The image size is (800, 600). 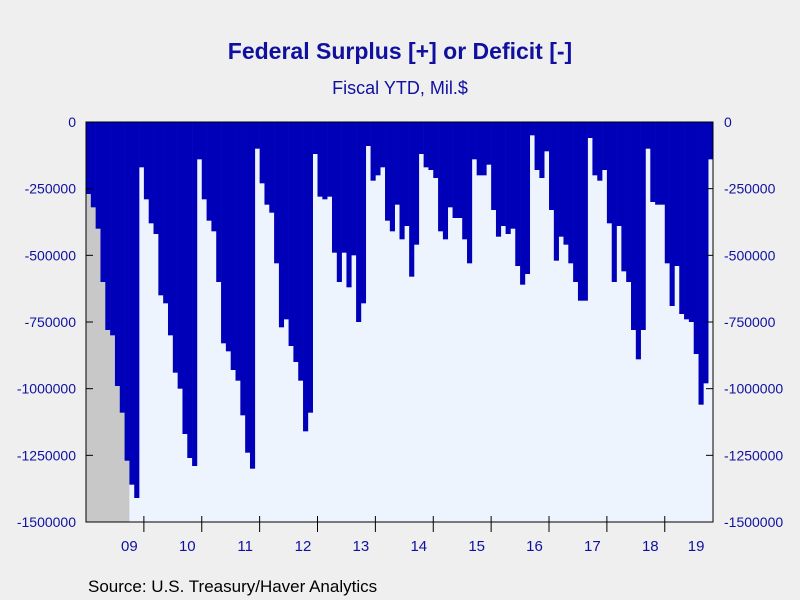 What do you see at coordinates (418, 546) in the screenshot?
I see `x-tick-label: 14` at bounding box center [418, 546].